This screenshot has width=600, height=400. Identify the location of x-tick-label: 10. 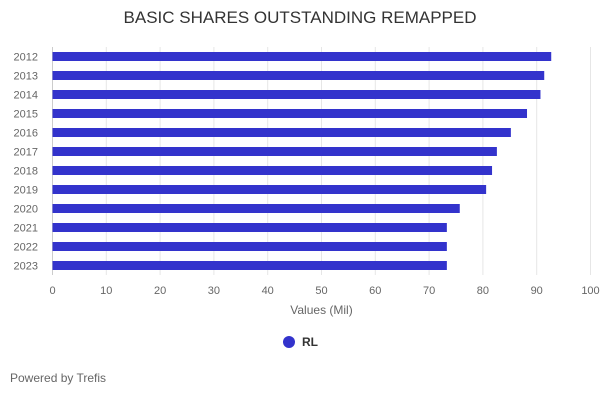
(106, 291).